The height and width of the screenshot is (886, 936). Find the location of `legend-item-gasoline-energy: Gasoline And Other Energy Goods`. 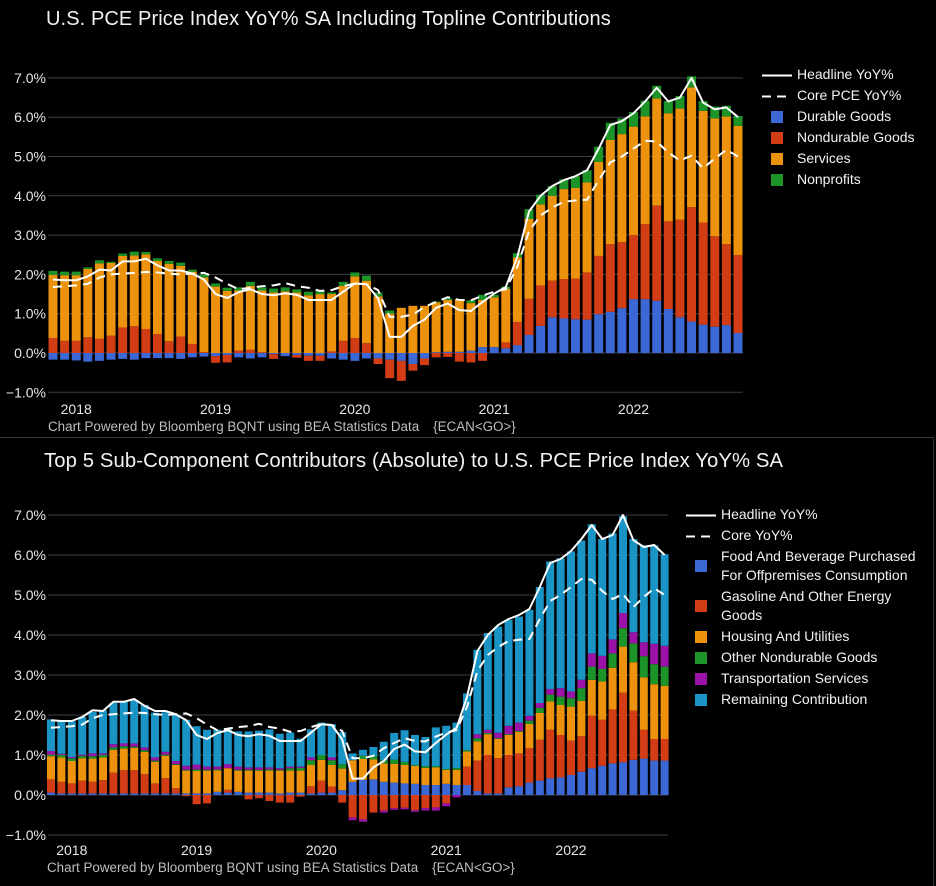

legend-item-gasoline-energy: Gasoline And Other Energy Goods is located at coordinates (806, 606).